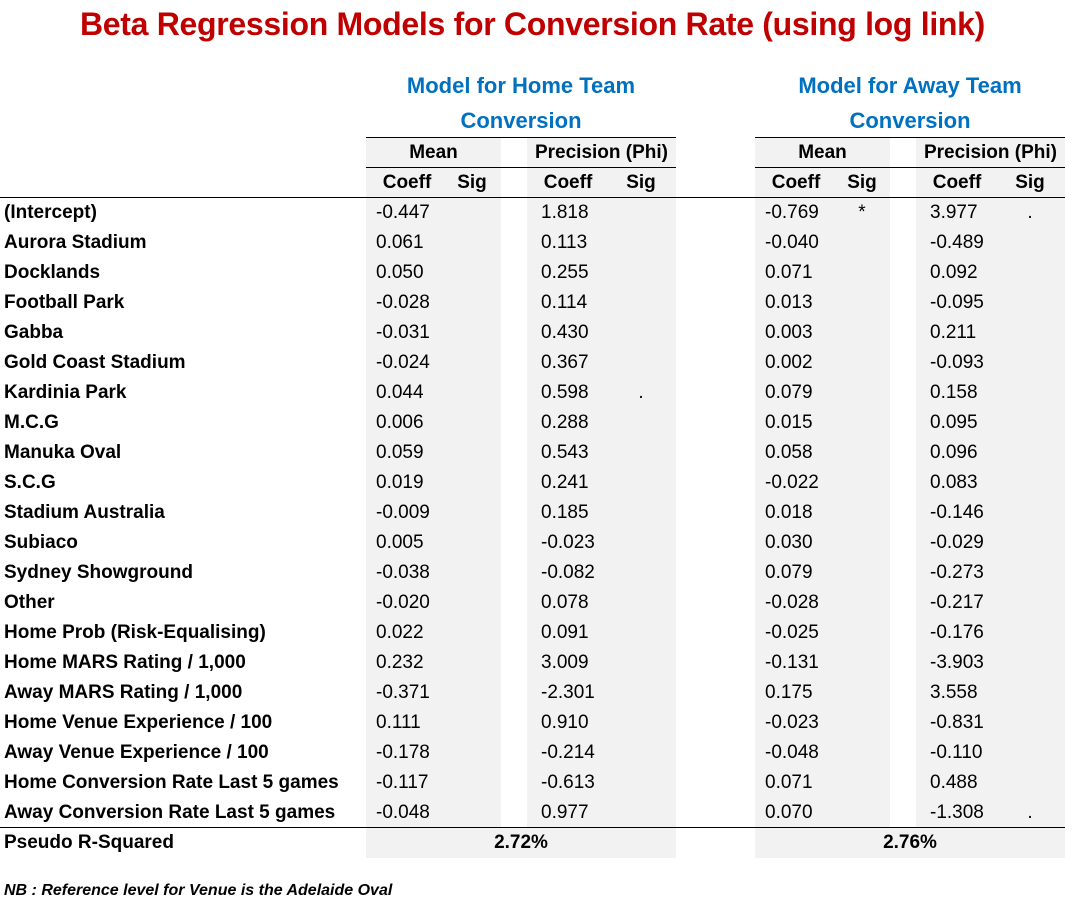 This screenshot has height=908, width=1065. Describe the element at coordinates (792, 482) in the screenshot. I see `away-mean-coeff: -0.022` at that location.